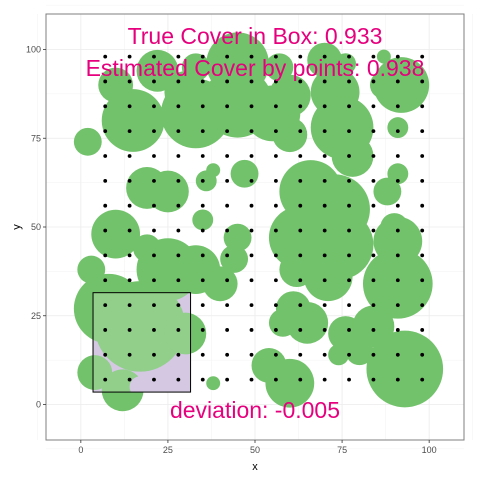  Describe the element at coordinates (38, 405) in the screenshot. I see `y-tick-label: 0` at that location.